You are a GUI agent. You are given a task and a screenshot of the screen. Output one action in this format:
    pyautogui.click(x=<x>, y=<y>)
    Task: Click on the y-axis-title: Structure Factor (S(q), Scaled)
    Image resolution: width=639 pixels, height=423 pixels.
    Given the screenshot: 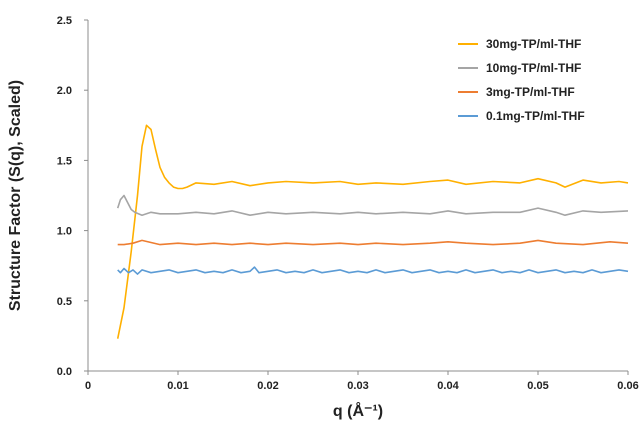 What is the action you would take?
    pyautogui.click(x=15, y=195)
    